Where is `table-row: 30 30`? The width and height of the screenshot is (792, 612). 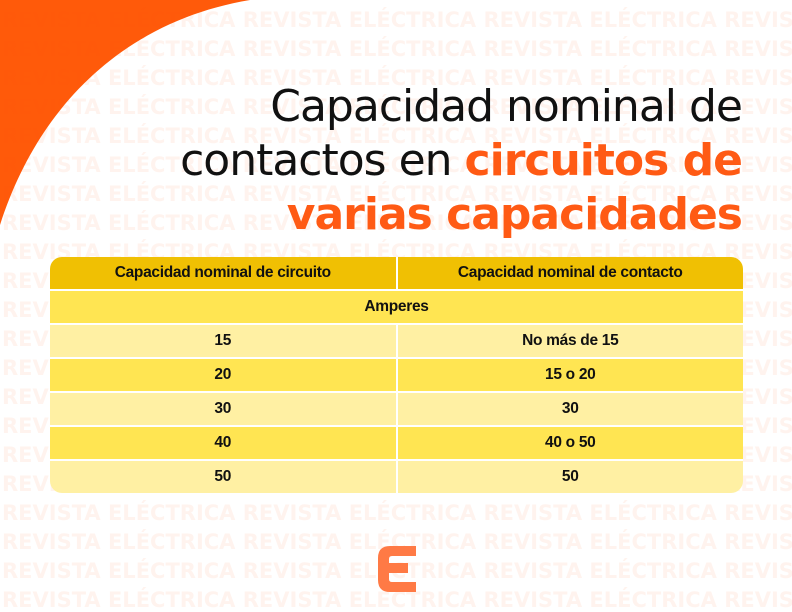 table-row: 30 30 is located at coordinates (396, 409).